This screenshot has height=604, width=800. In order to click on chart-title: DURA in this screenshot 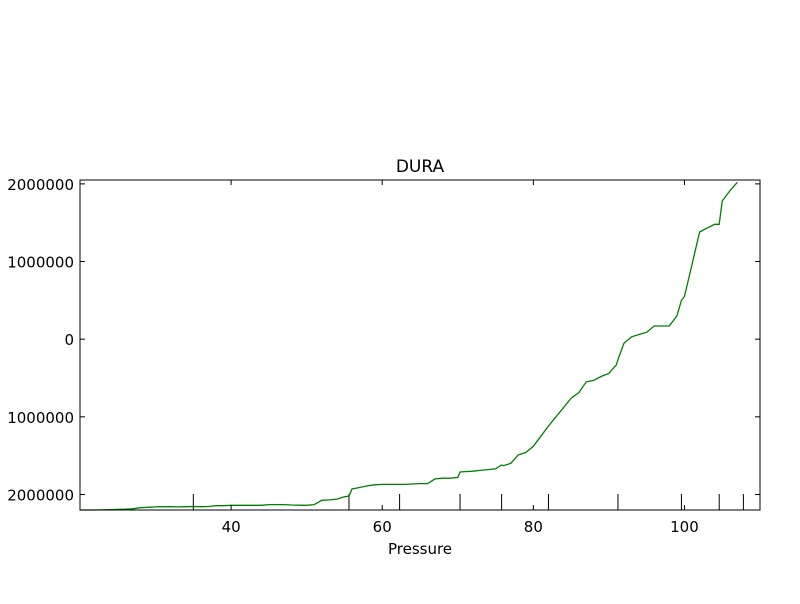, I will do `click(420, 167)`.